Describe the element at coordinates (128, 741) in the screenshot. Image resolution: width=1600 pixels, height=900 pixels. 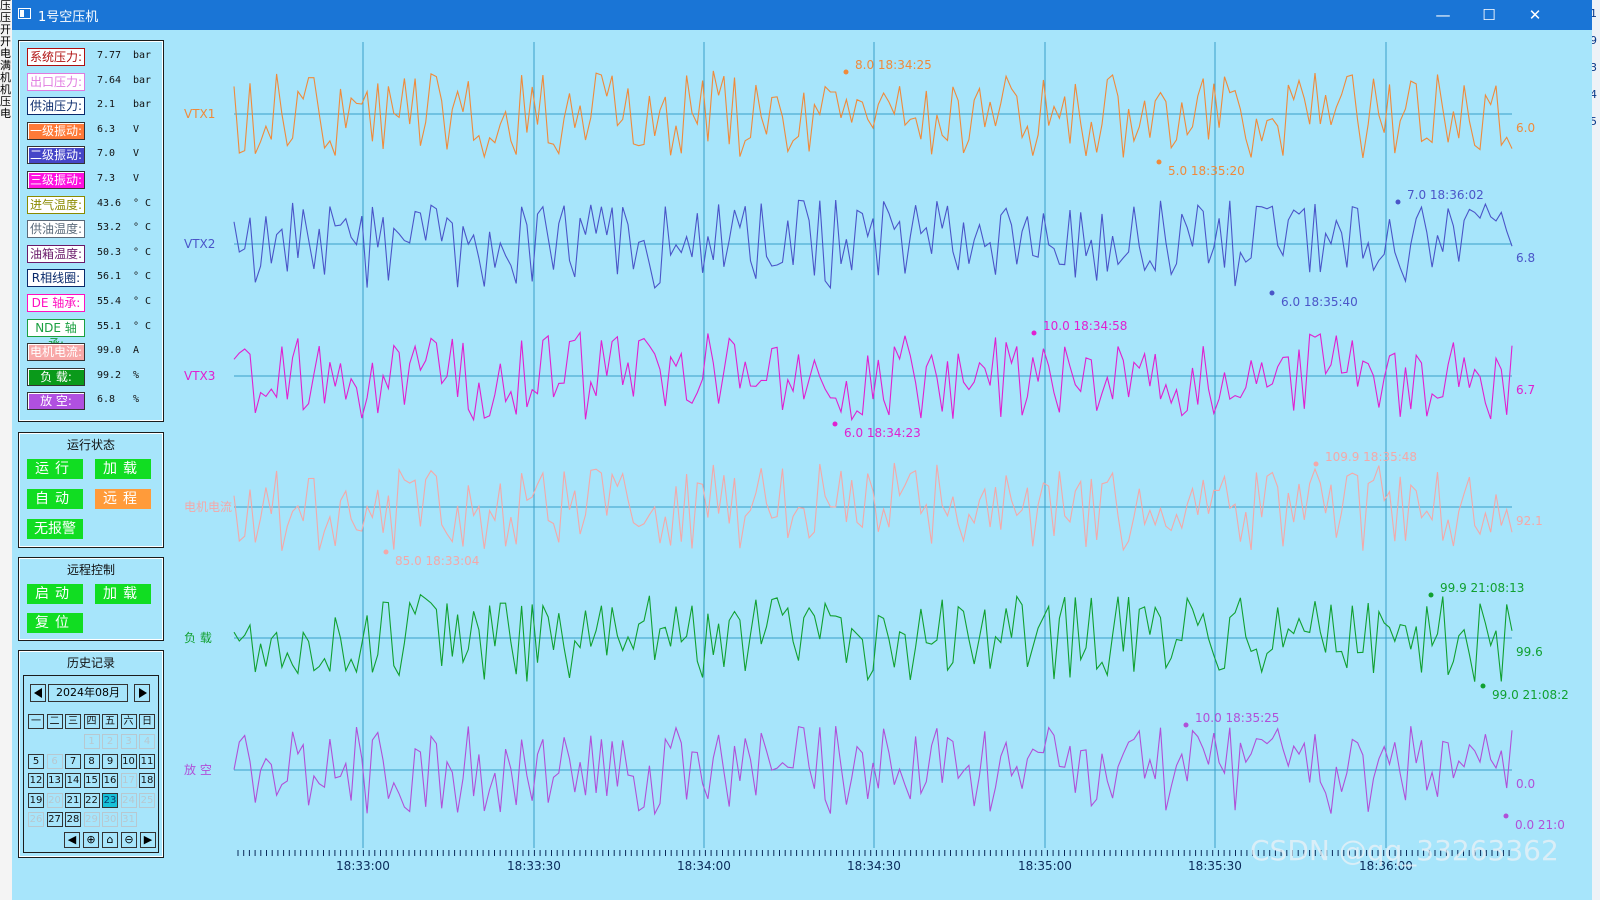
I see `calendar-day: 3` at that location.